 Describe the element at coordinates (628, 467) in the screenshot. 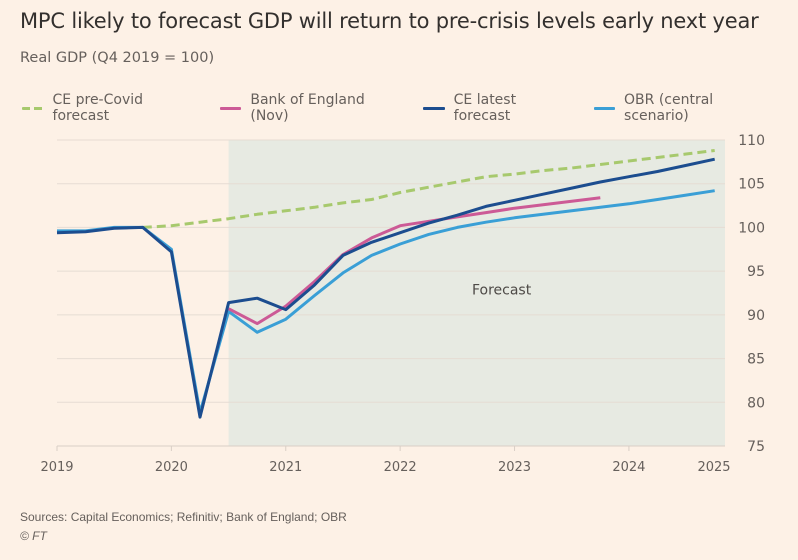

I see `x-tick-label-2024: 2024` at that location.